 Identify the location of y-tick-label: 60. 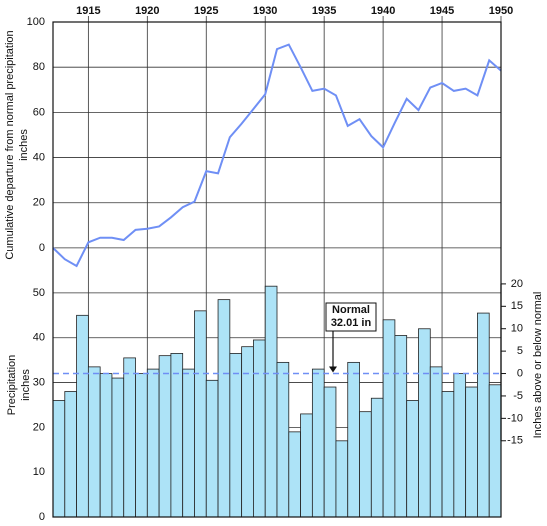
(39, 112).